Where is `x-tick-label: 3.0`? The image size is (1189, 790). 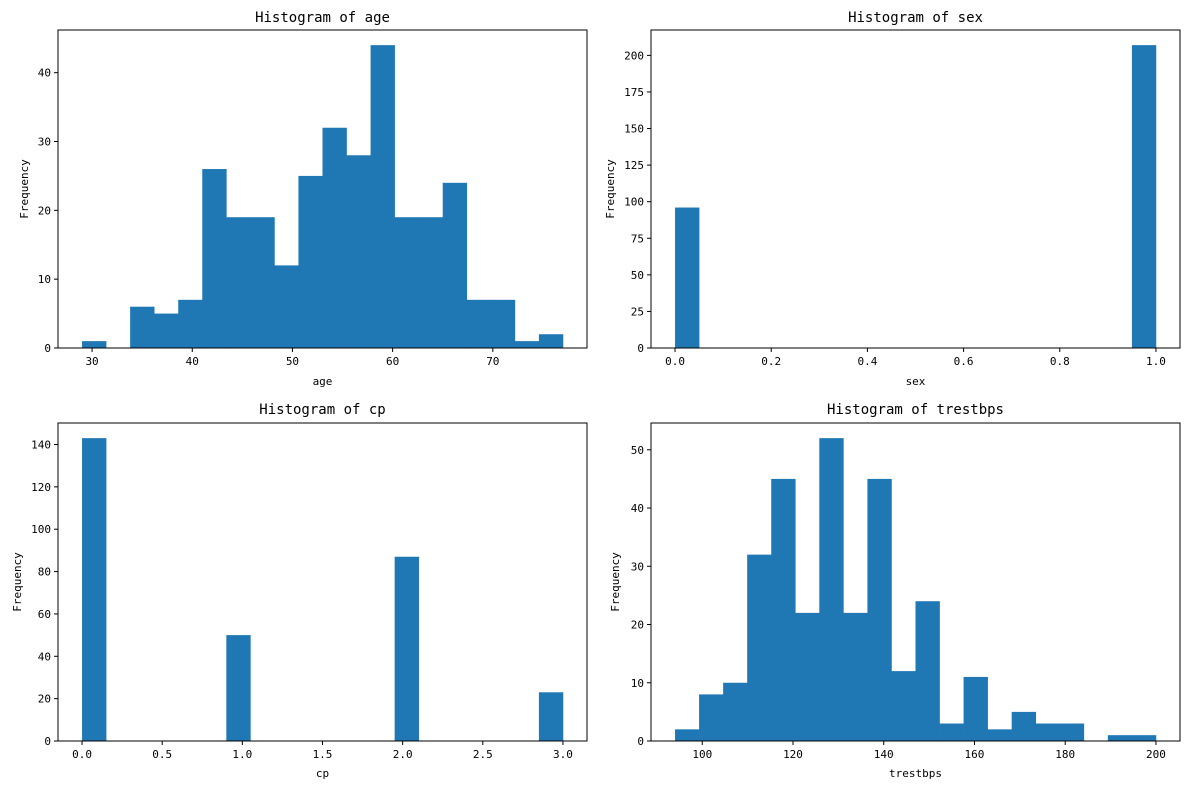 x-tick-label: 3.0 is located at coordinates (563, 754).